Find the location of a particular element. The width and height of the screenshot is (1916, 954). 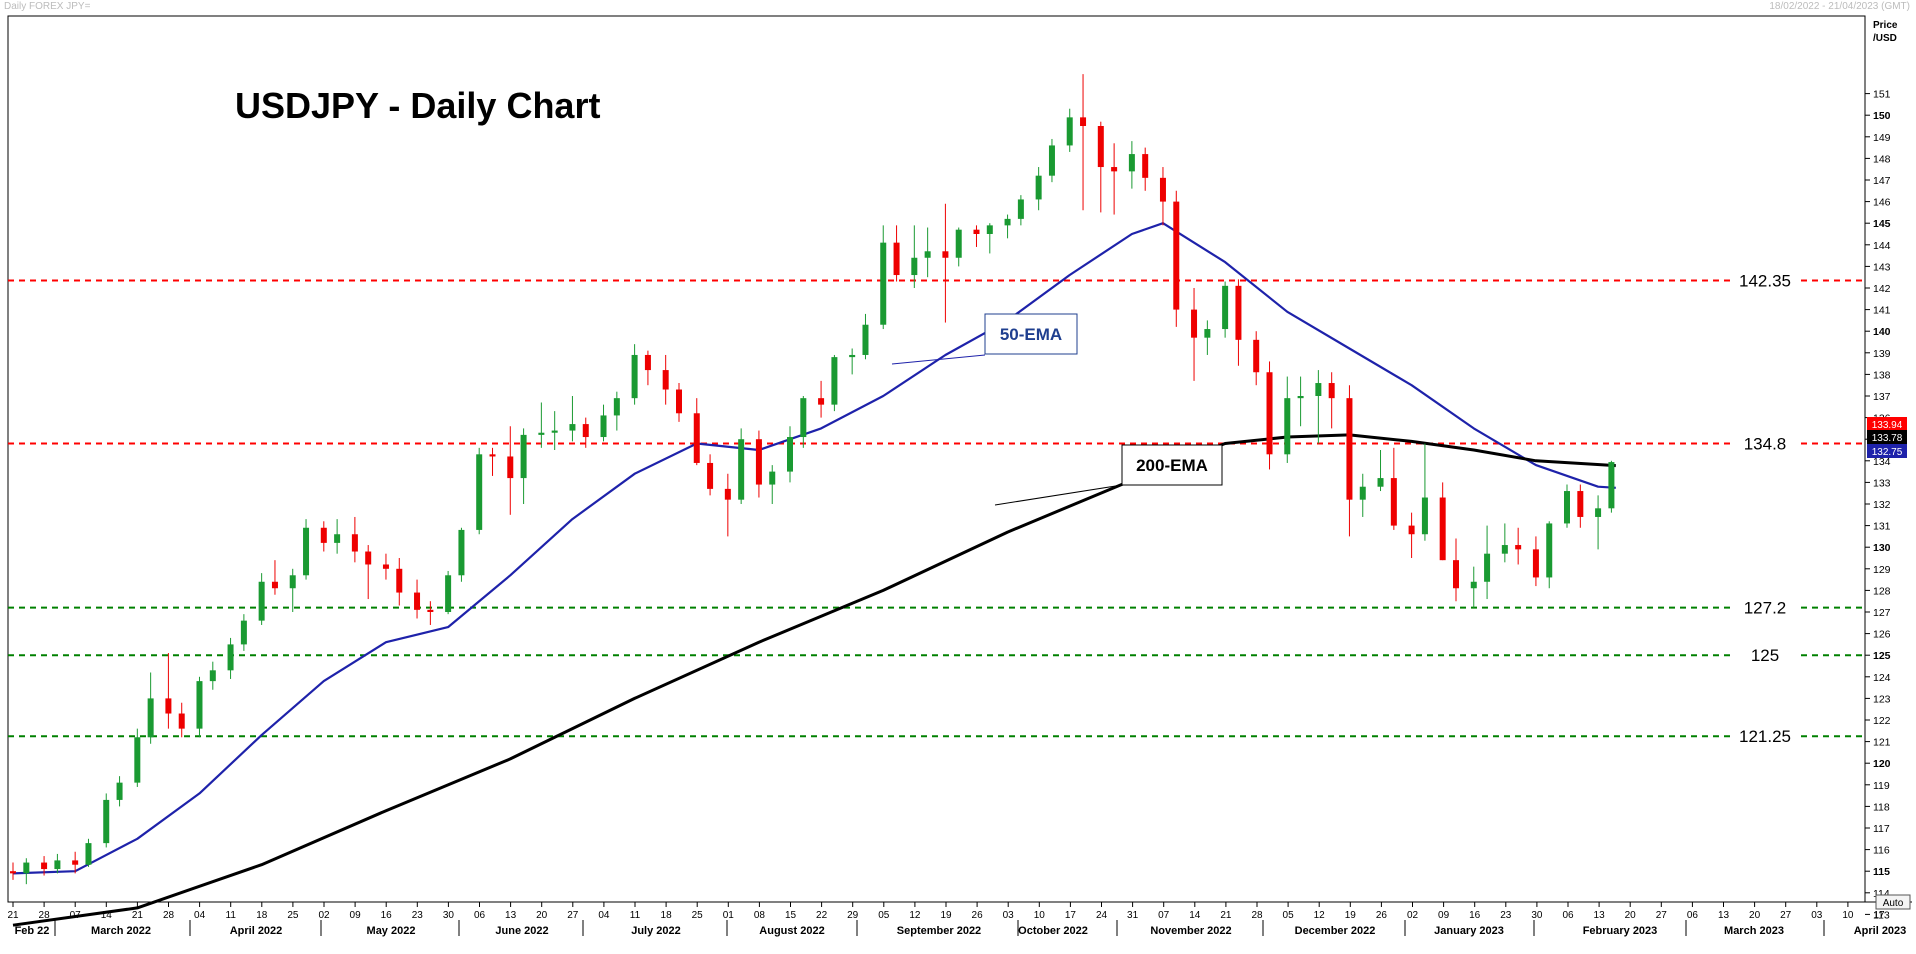

auto-button-label: Auto is located at coordinates (1893, 903).